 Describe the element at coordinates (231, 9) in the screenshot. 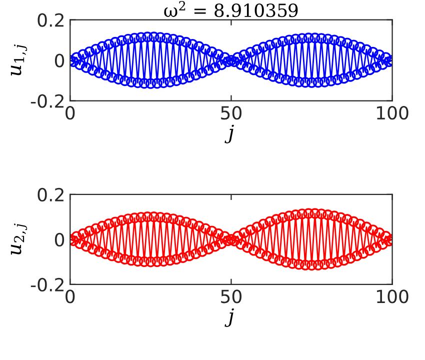

I see `chart-title: ω$^{2}$ = 8.910359` at that location.